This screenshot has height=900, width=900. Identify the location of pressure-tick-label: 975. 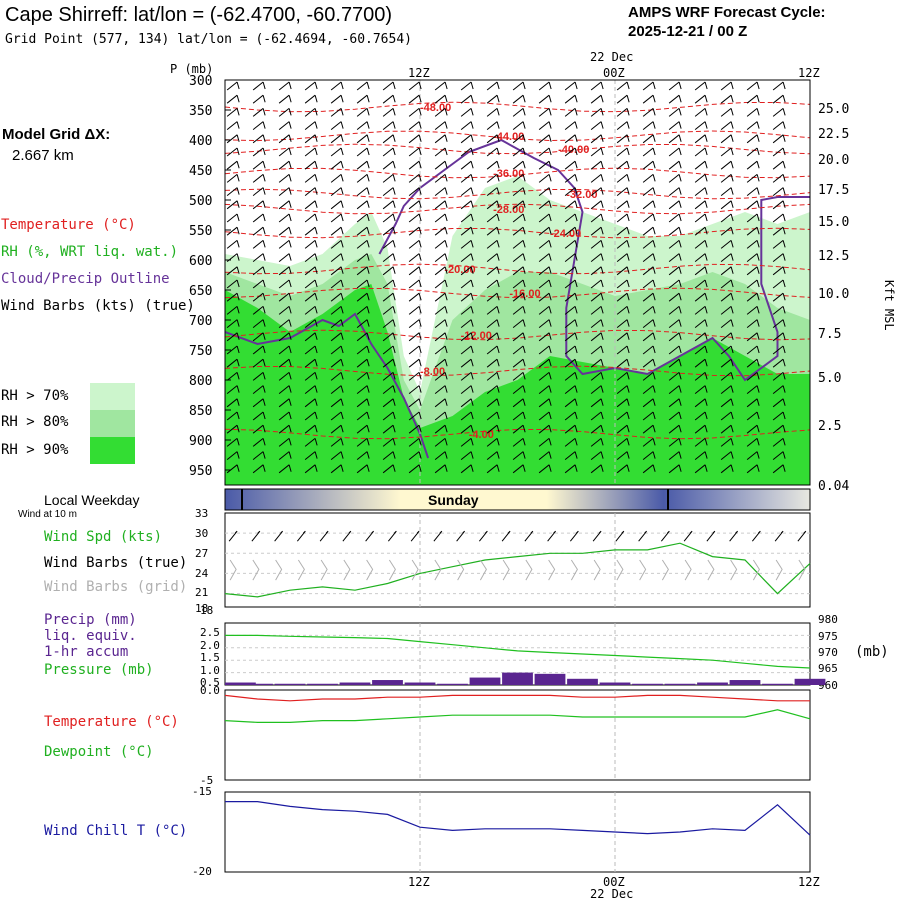
(828, 636).